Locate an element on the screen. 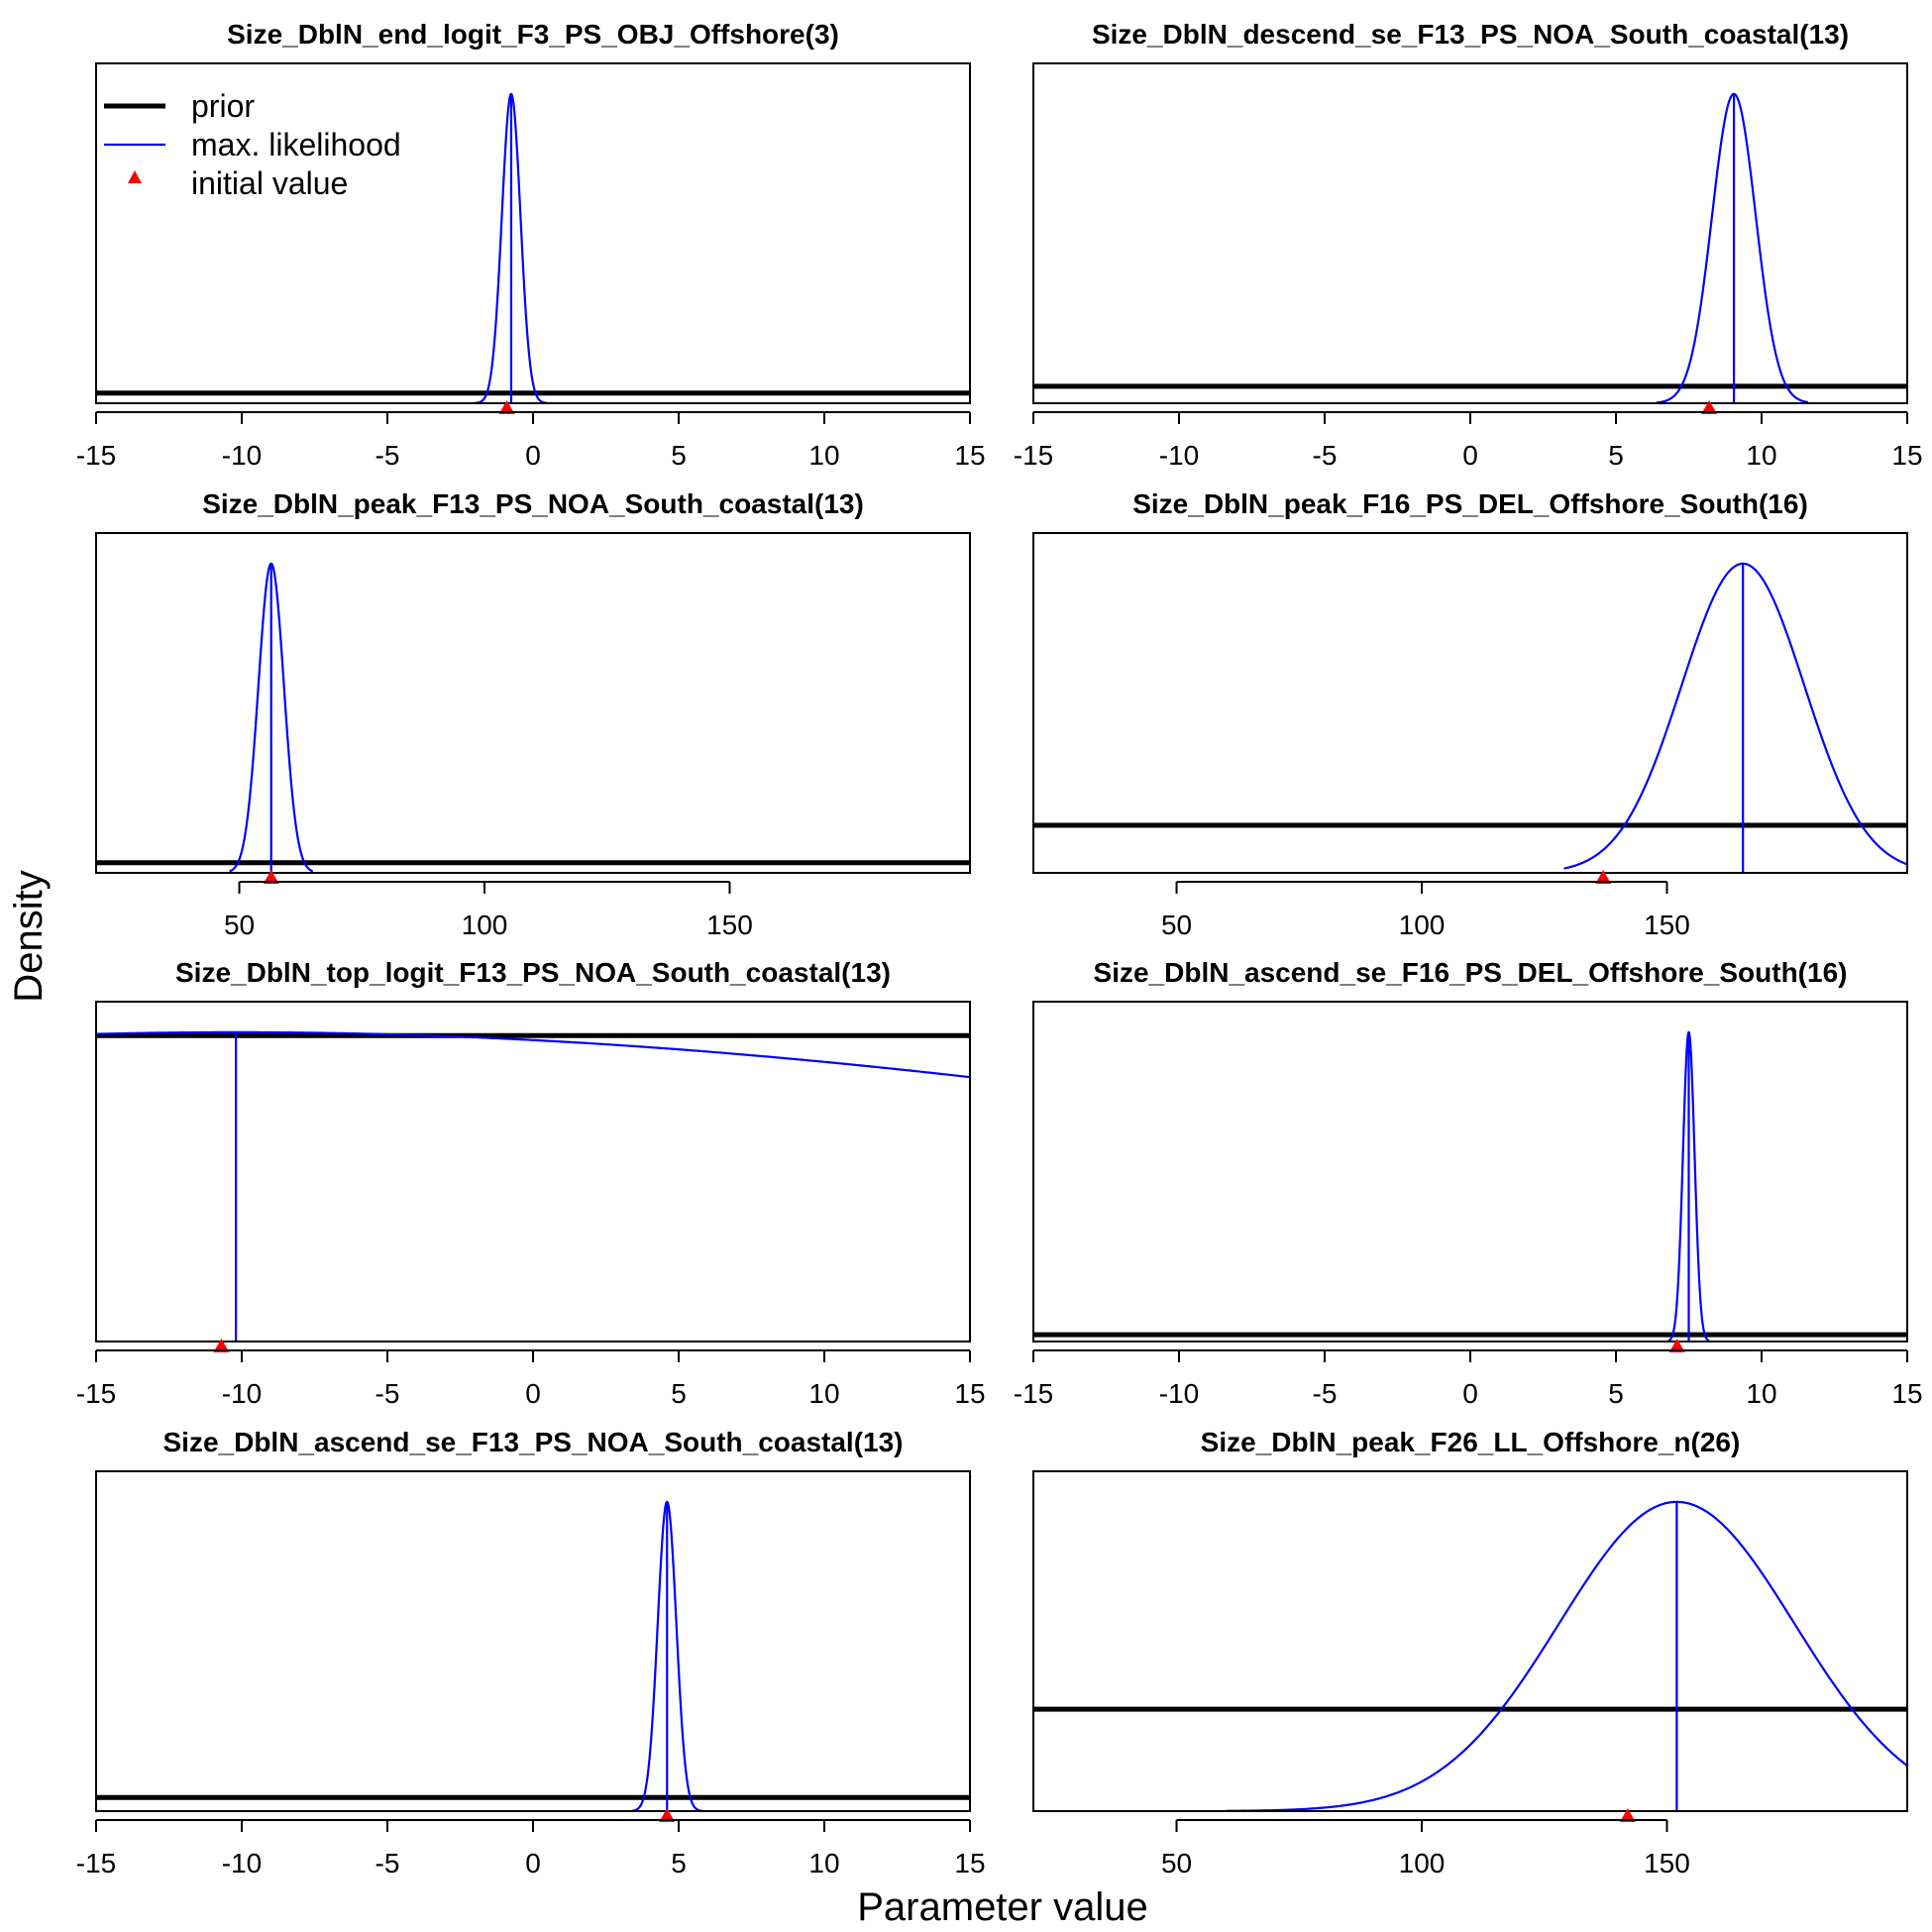 The height and width of the screenshot is (1932, 1932). legend-label: initial value is located at coordinates (270, 183).